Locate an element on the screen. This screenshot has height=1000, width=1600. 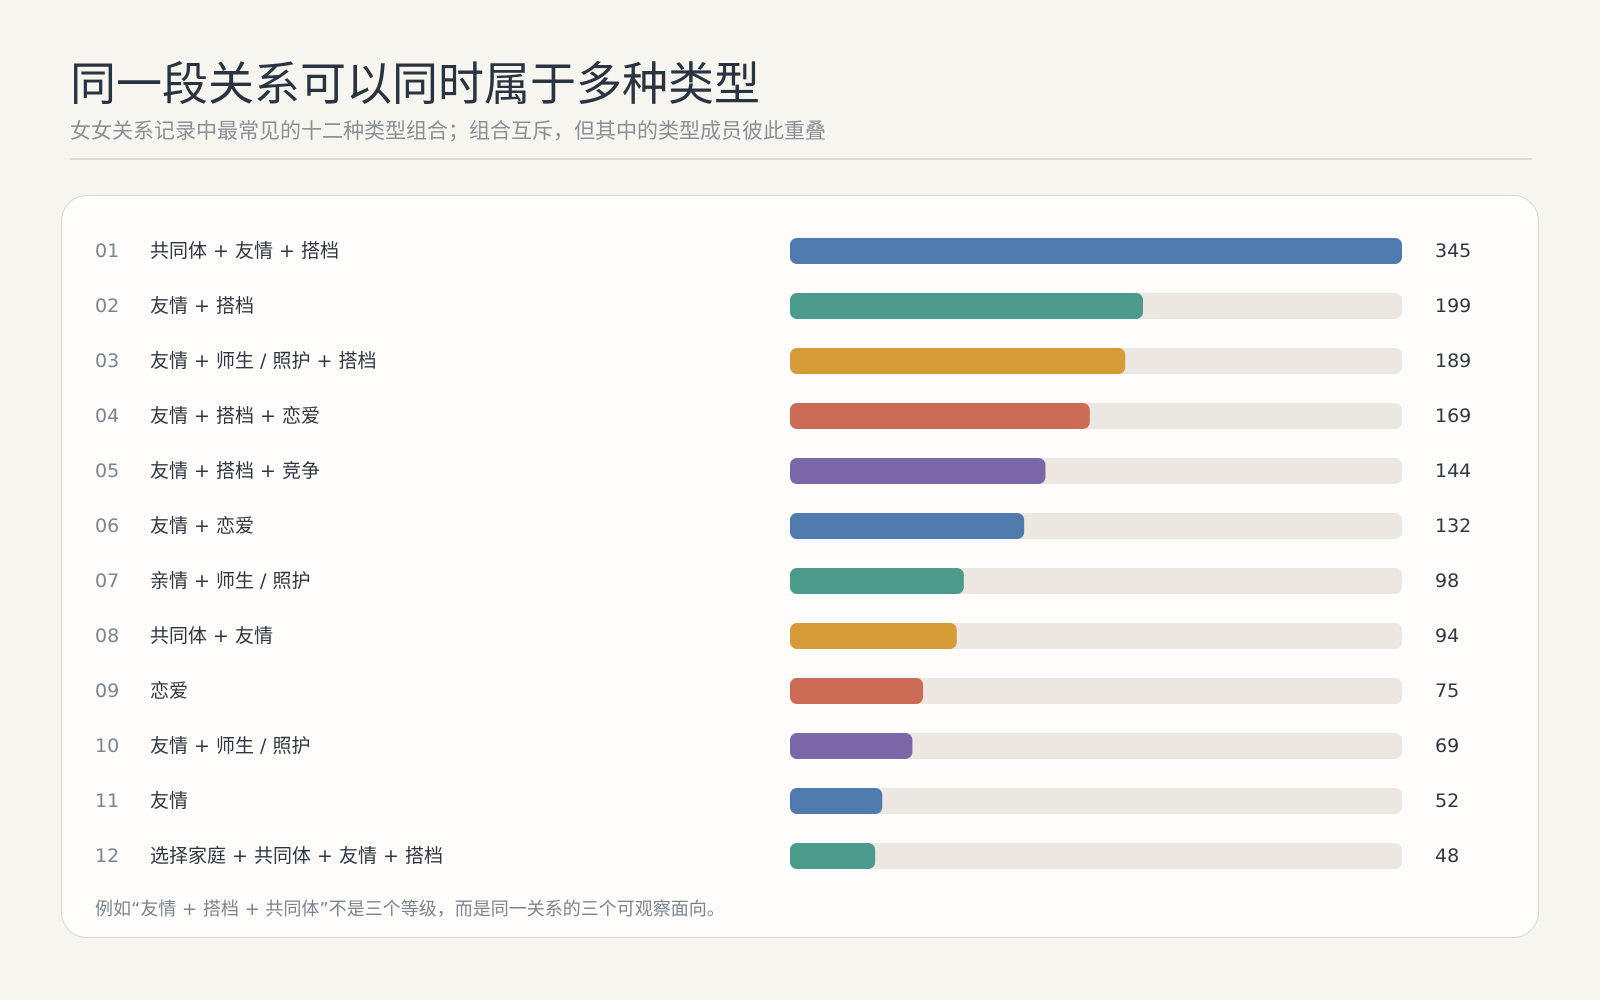
chart-footnote: 例如“友情 + 搭档 + 共同体”不是三个等级，而是同一关系的三个可观察面向。 is located at coordinates (410, 909).